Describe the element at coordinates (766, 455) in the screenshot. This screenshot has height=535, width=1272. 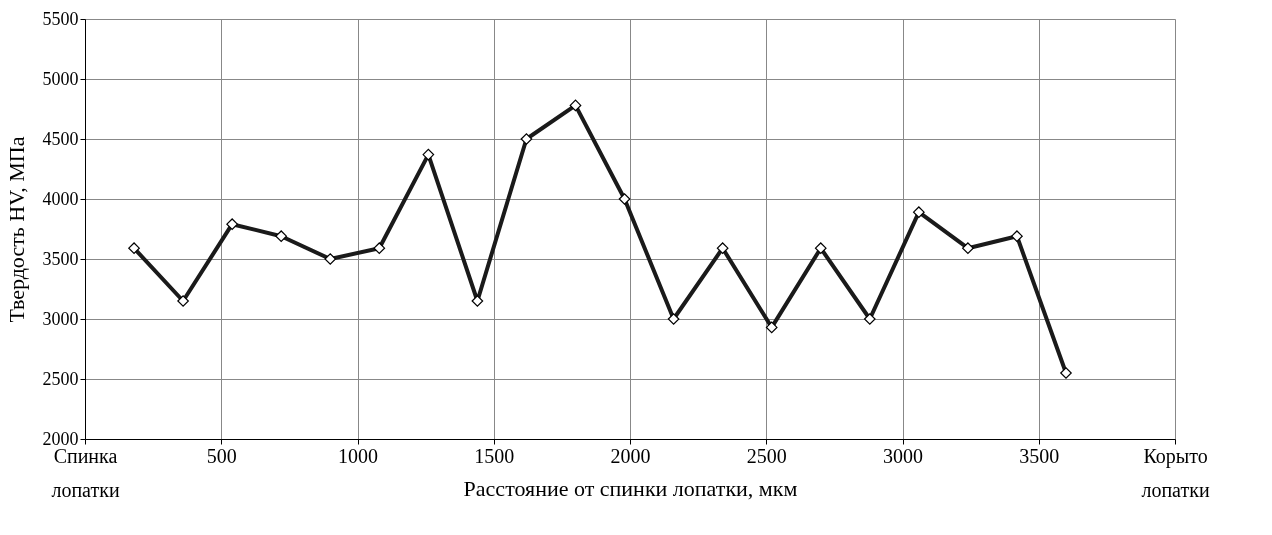
I see `x-tick-label: 2500` at that location.